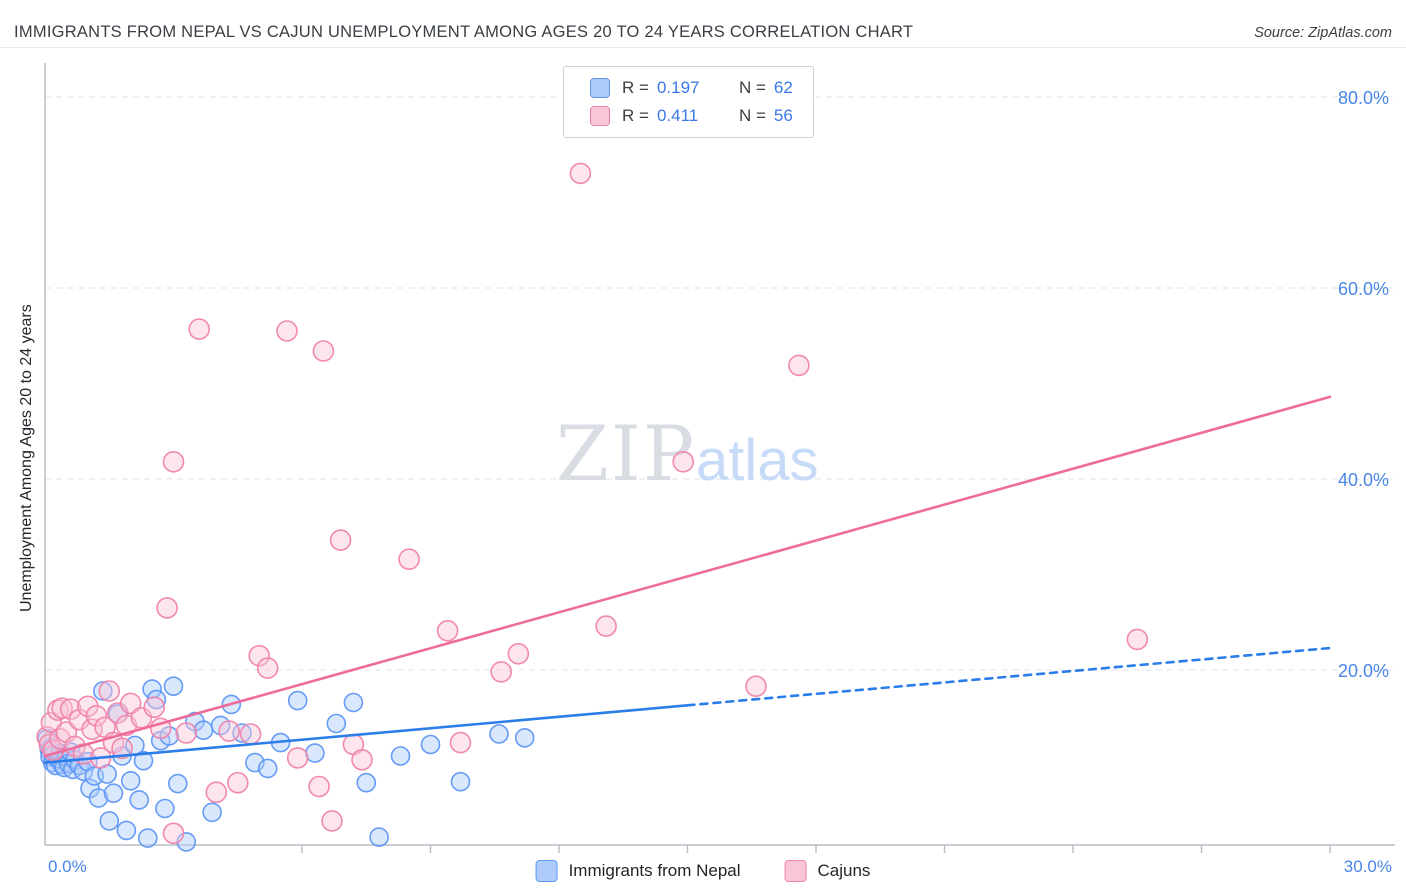 This screenshot has width=1406, height=892. What do you see at coordinates (1363, 289) in the screenshot?
I see `y-tick-label: 60.0%` at bounding box center [1363, 289].